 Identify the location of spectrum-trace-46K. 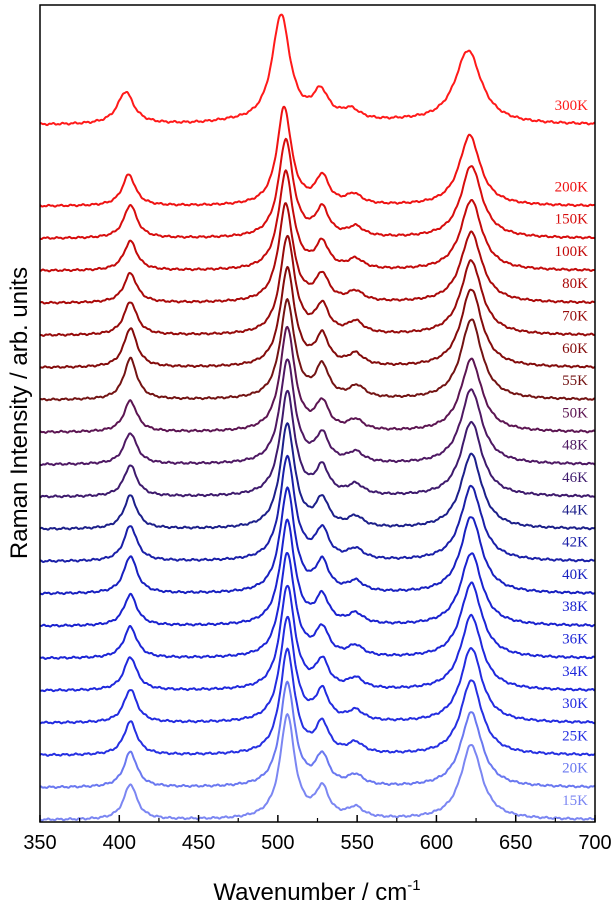
(317, 444).